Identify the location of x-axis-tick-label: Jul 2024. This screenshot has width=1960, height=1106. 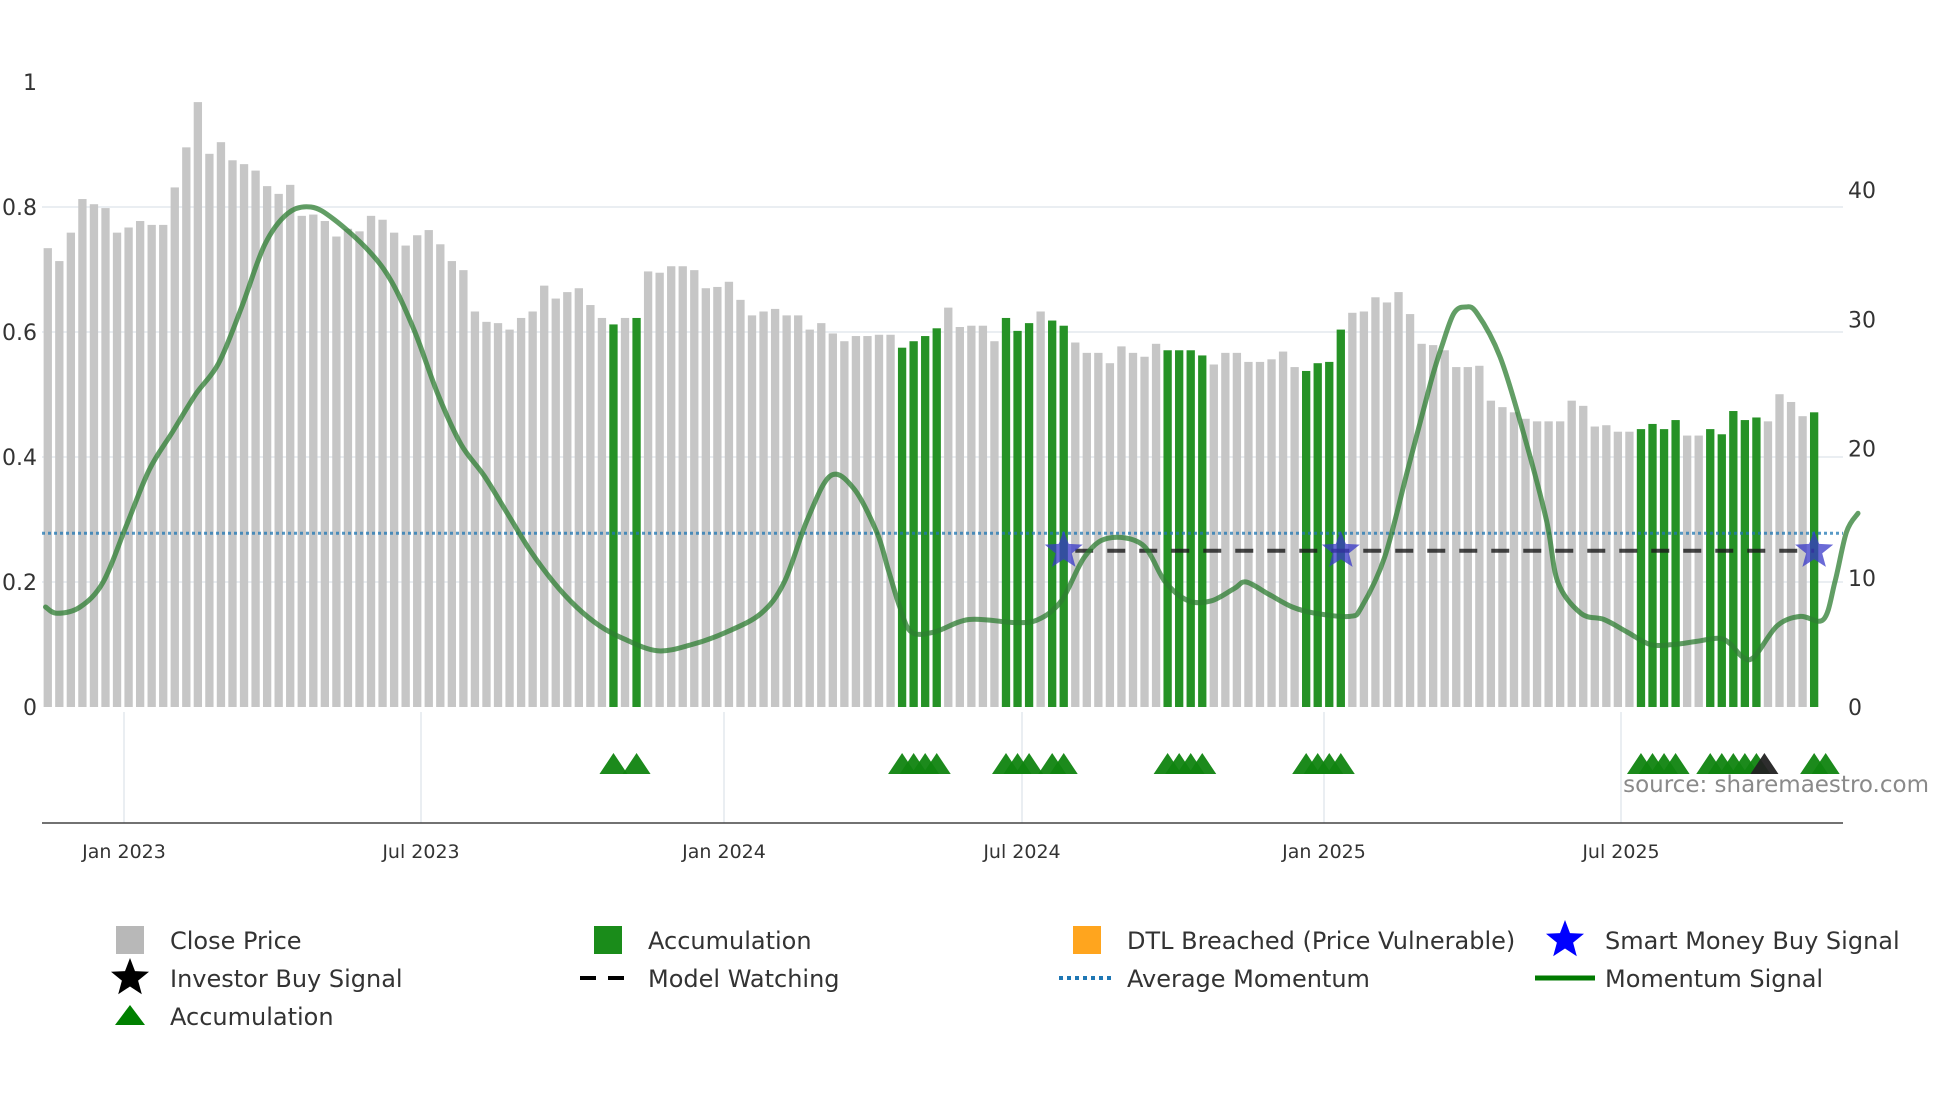
(1021, 852).